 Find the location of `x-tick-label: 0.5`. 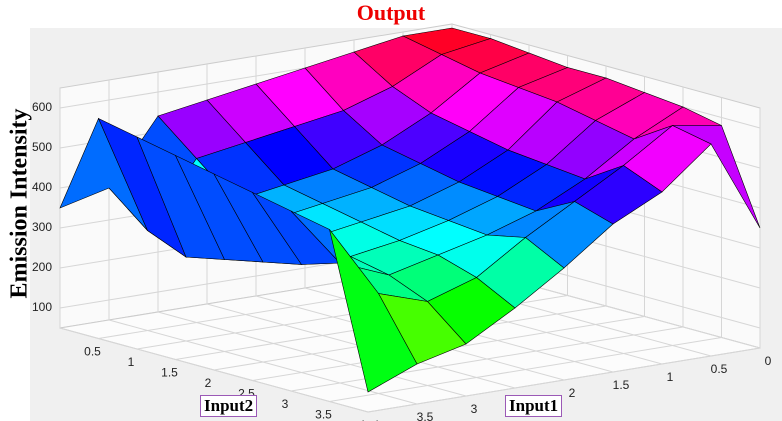

x-tick-label: 0.5 is located at coordinates (719, 369).